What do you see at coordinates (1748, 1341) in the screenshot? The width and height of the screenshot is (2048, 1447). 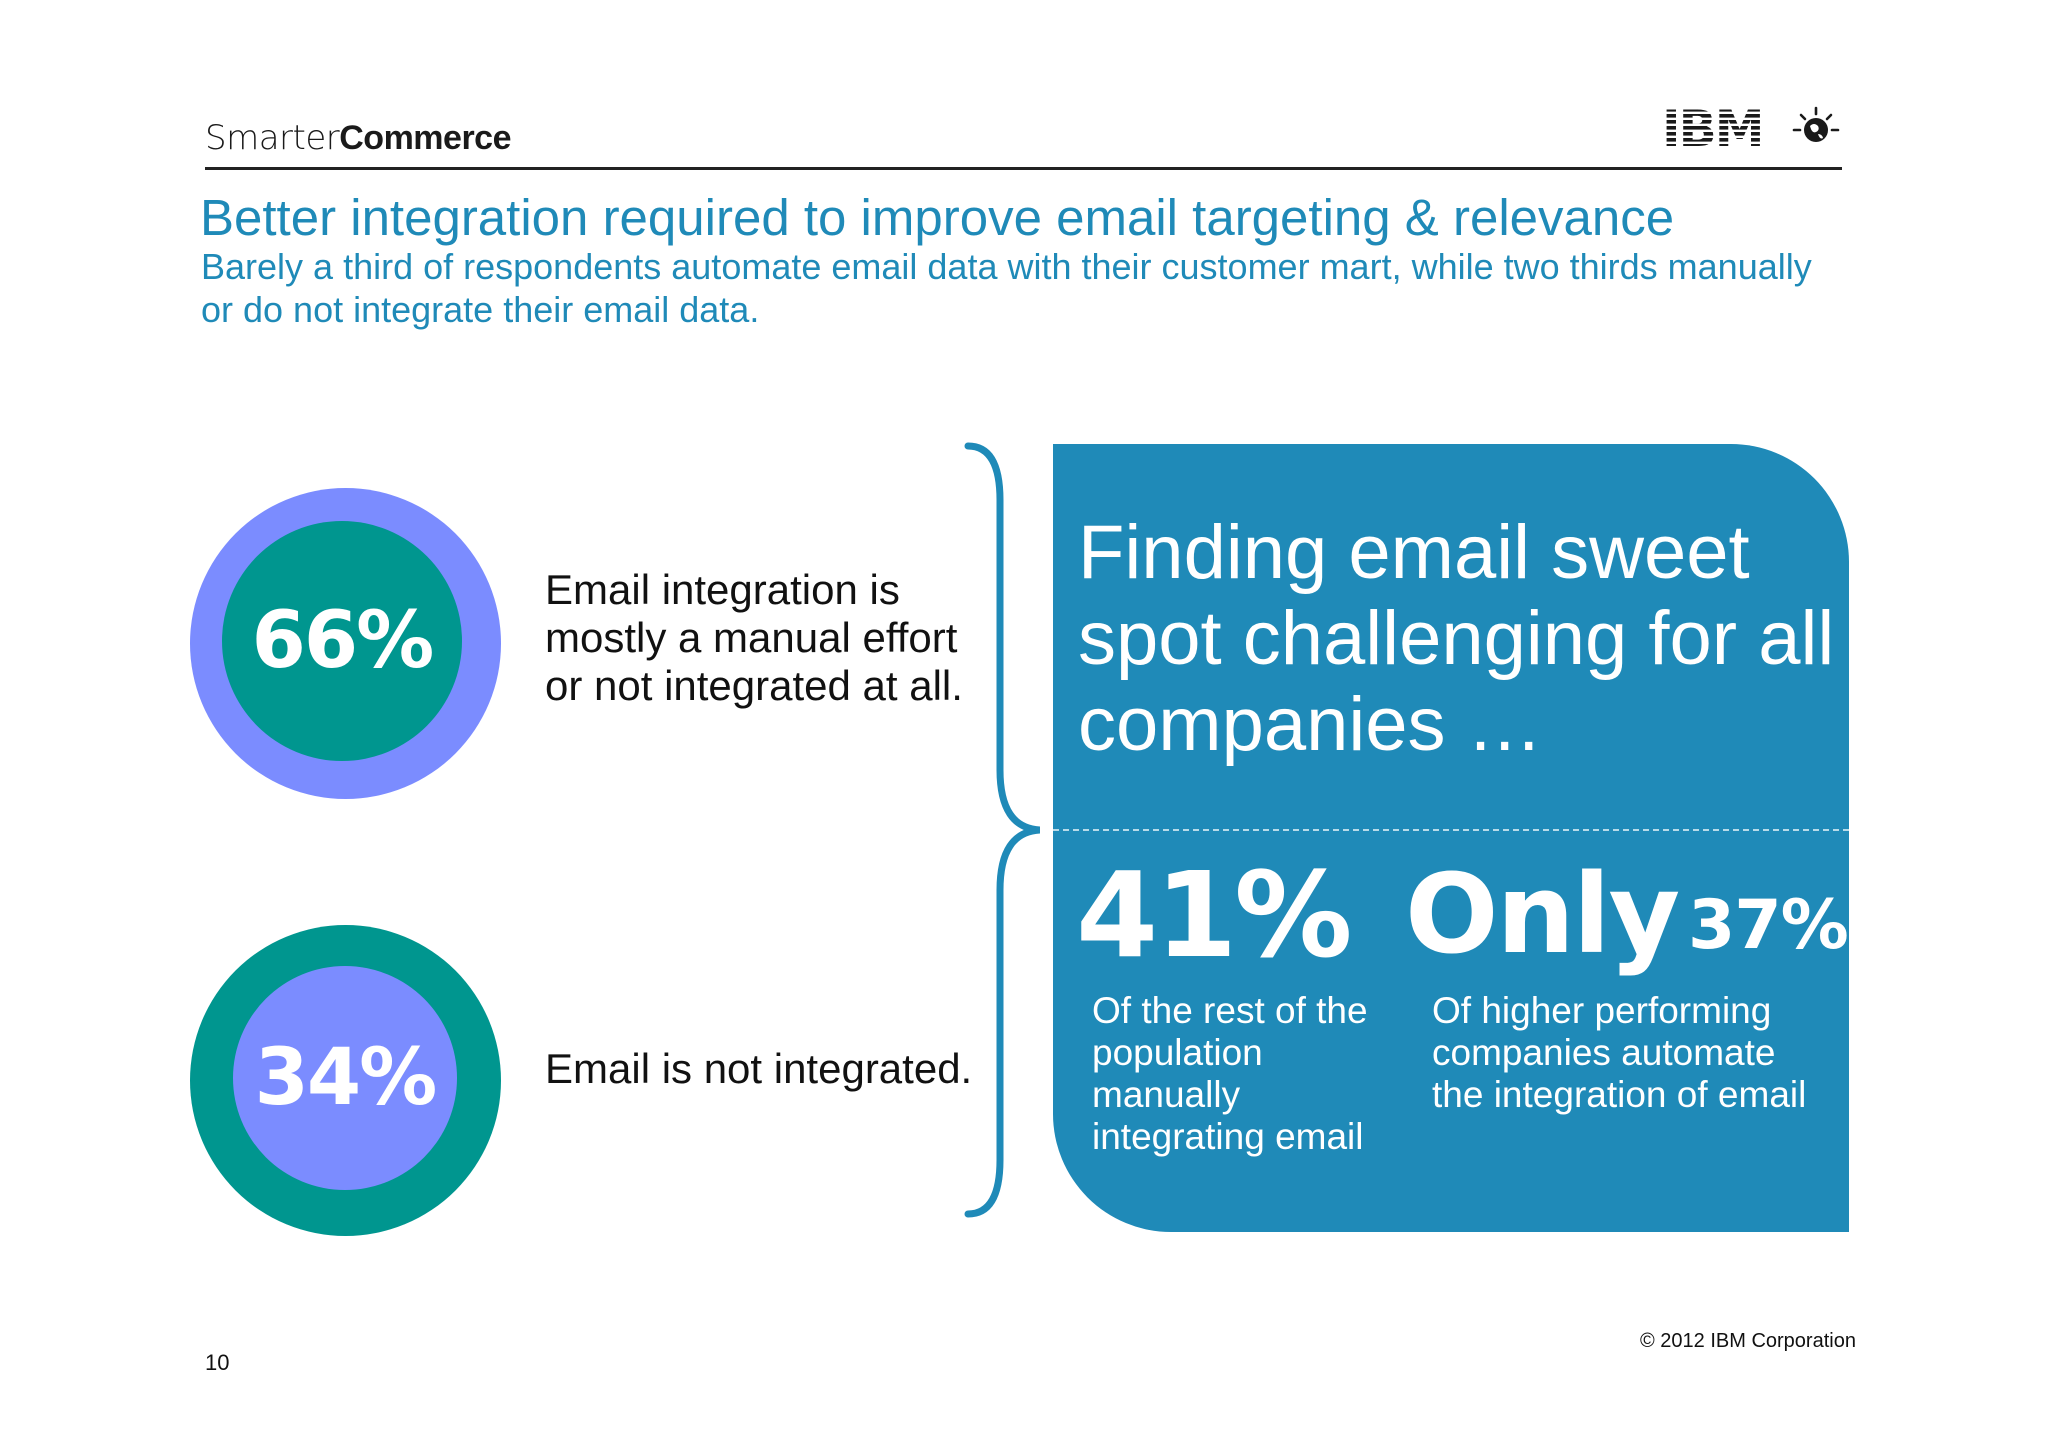 I see `copyright-notice: © 2012 IBM Corporation` at bounding box center [1748, 1341].